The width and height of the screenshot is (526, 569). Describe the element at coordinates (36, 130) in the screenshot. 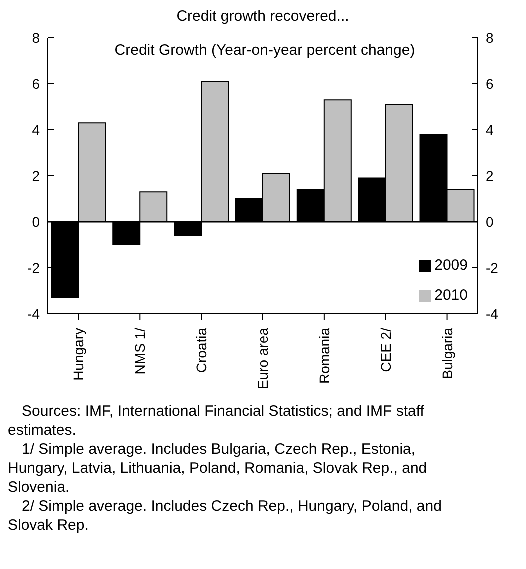

I see `y-tick-label: 4` at that location.